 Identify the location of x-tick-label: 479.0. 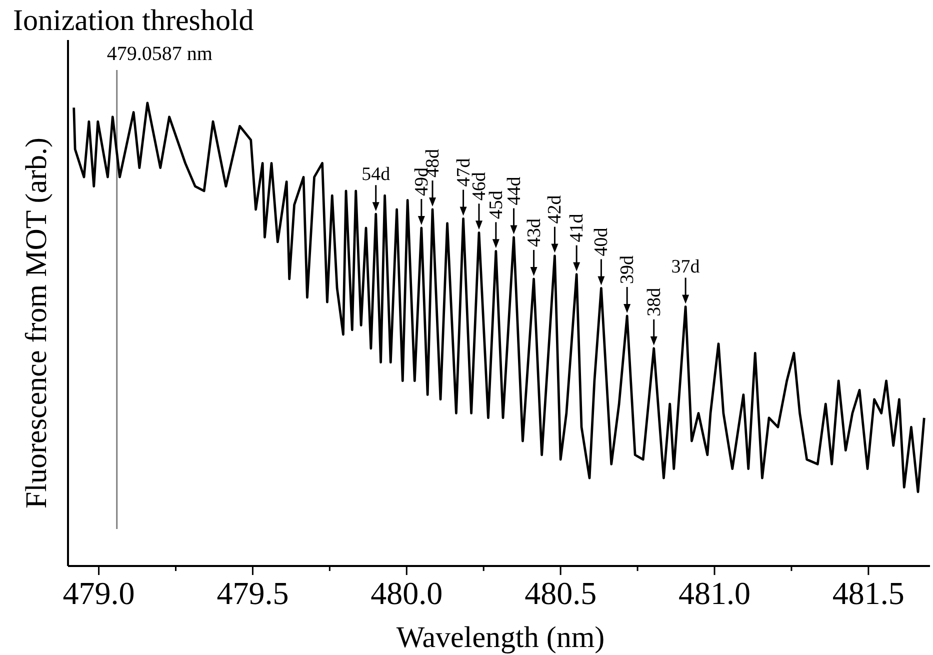
(98, 593).